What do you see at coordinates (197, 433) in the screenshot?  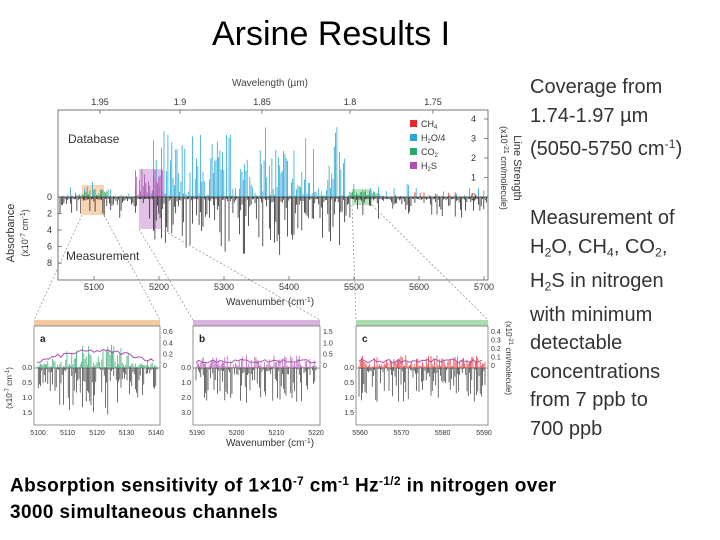 I see `inset-x-tick-label: 5190` at bounding box center [197, 433].